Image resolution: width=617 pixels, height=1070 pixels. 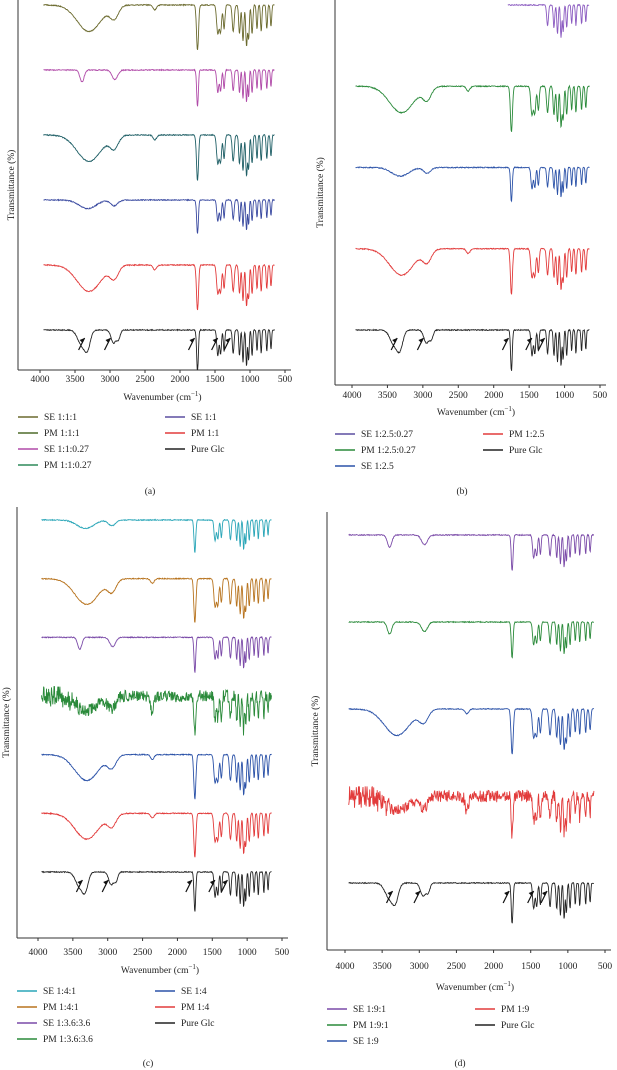 I want to click on legend-label-d-1: PM 1:9, so click(x=515, y=1010).